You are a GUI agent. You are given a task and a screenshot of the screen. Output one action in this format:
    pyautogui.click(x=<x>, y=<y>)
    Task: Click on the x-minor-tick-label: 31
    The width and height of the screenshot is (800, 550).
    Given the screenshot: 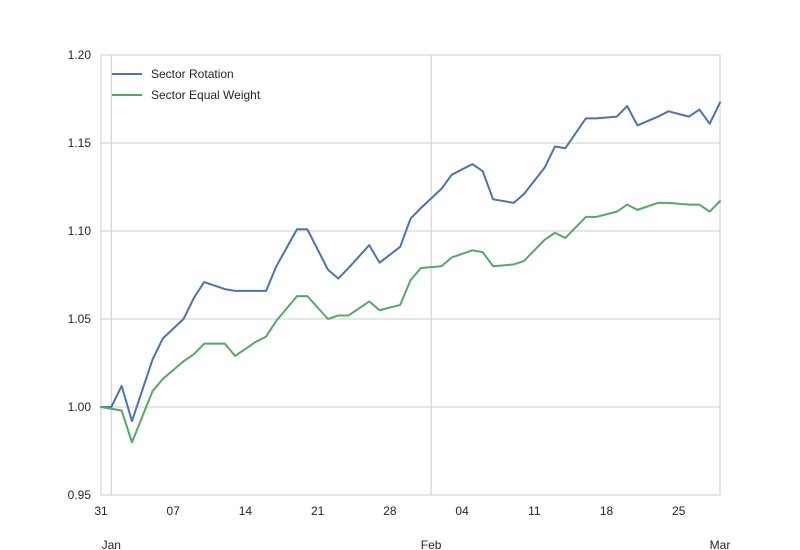 What is the action you would take?
    pyautogui.click(x=101, y=511)
    